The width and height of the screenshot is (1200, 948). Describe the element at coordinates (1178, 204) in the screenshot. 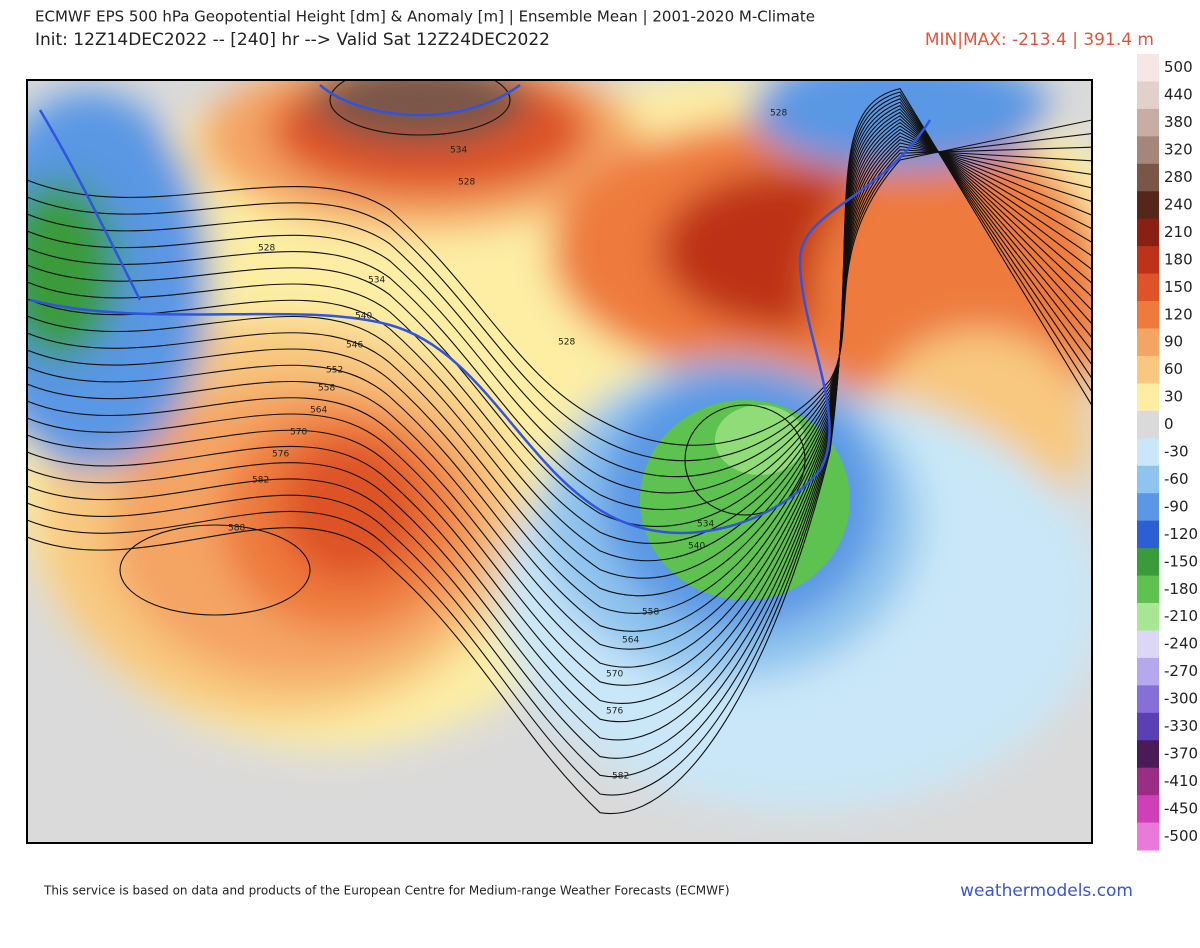

I see `legend-label: 240` at that location.